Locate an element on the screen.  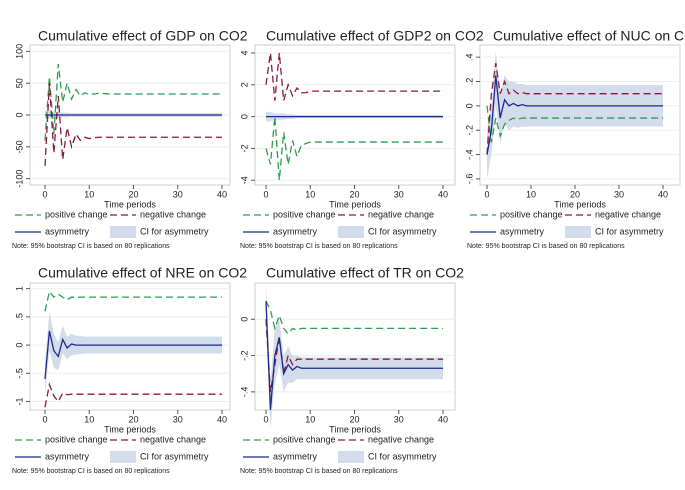
y-tick-label: 2 is located at coordinates (244, 84).